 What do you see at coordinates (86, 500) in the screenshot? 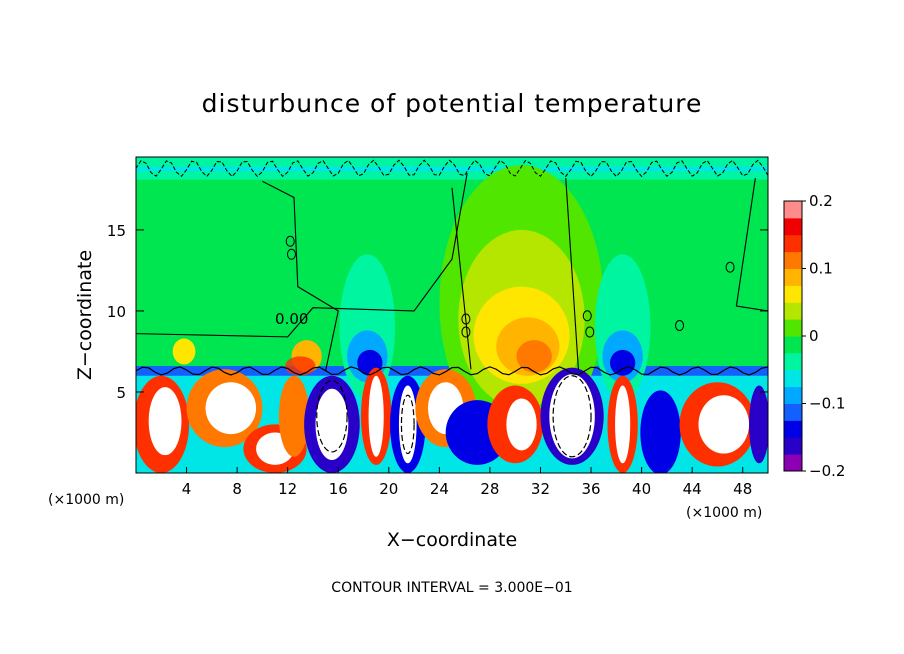
I see `x-unit-label: (×1000 m)` at bounding box center [86, 500].